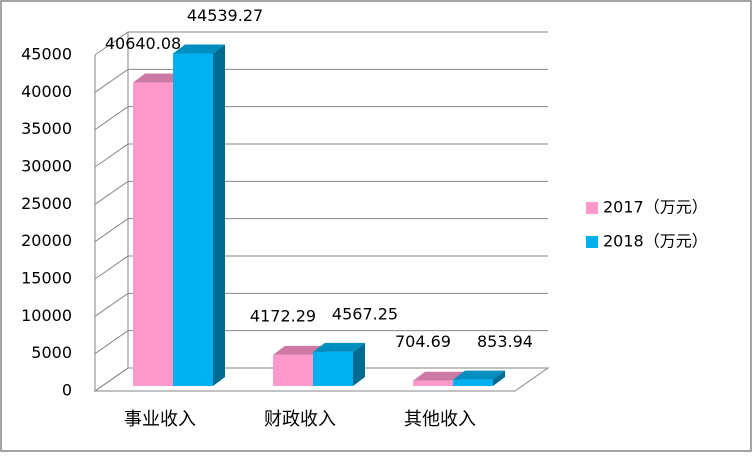 This screenshot has height=456, width=752. I want to click on value-label: 704.69, so click(423, 341).